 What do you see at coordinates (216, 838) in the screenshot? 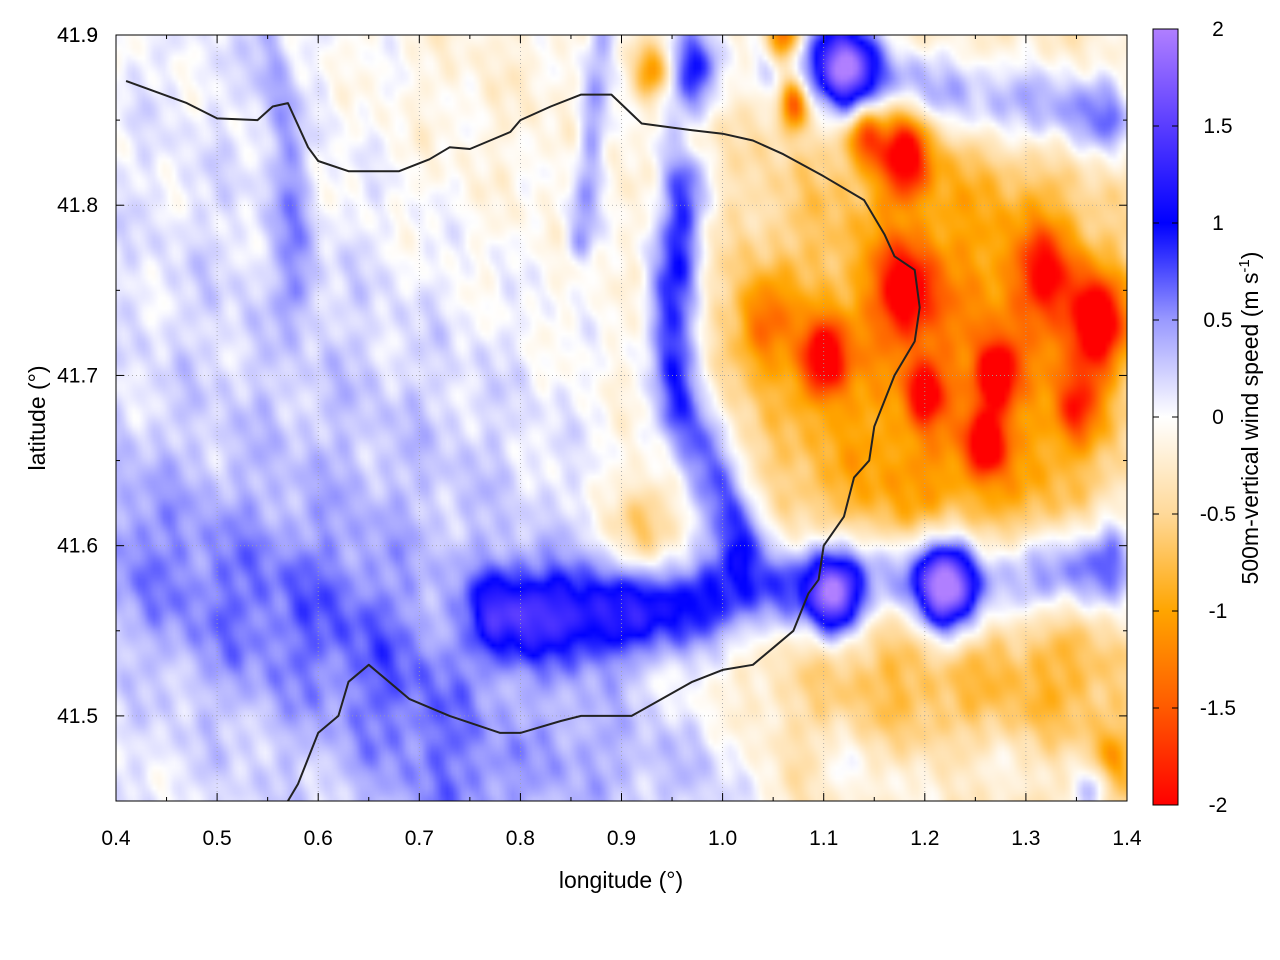
I see `x-tick-label: 0.5` at bounding box center [216, 838].